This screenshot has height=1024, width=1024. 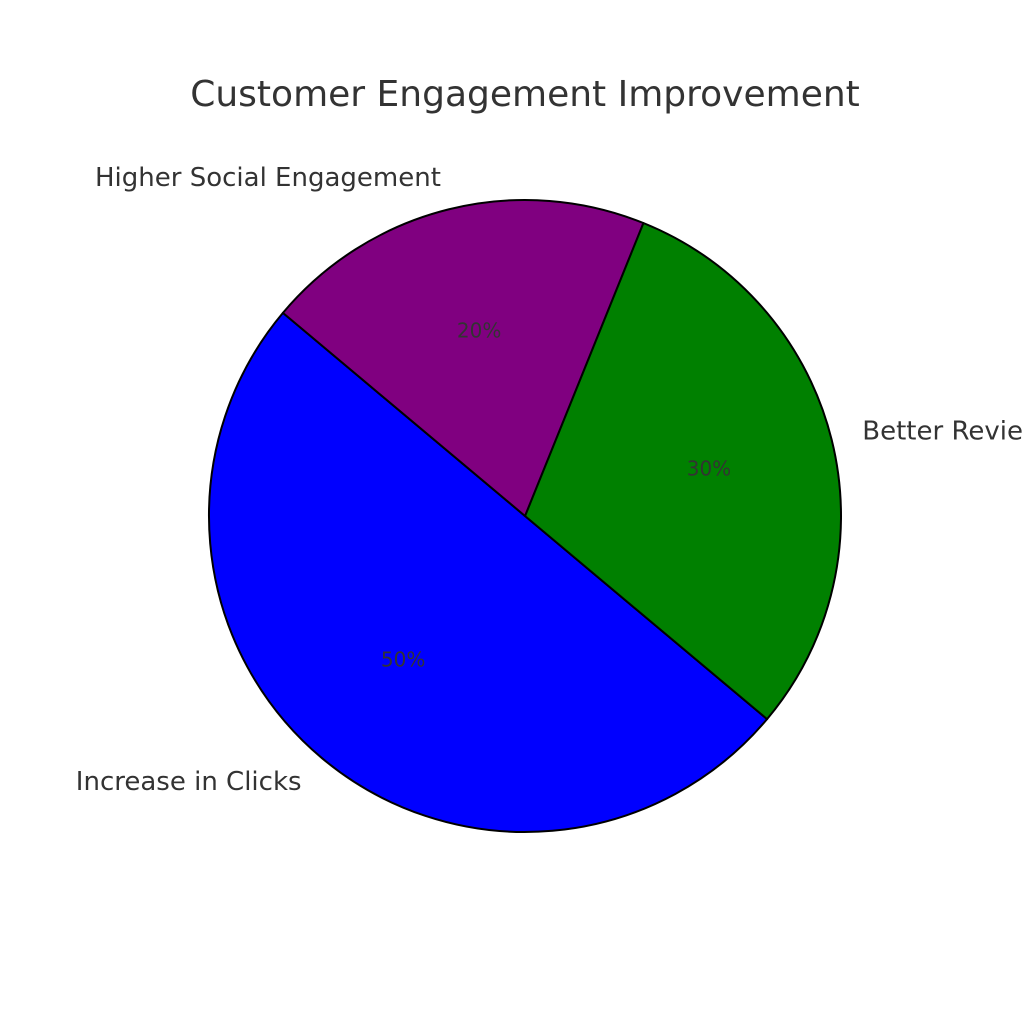 I want to click on value-label: 20%, so click(x=479, y=331).